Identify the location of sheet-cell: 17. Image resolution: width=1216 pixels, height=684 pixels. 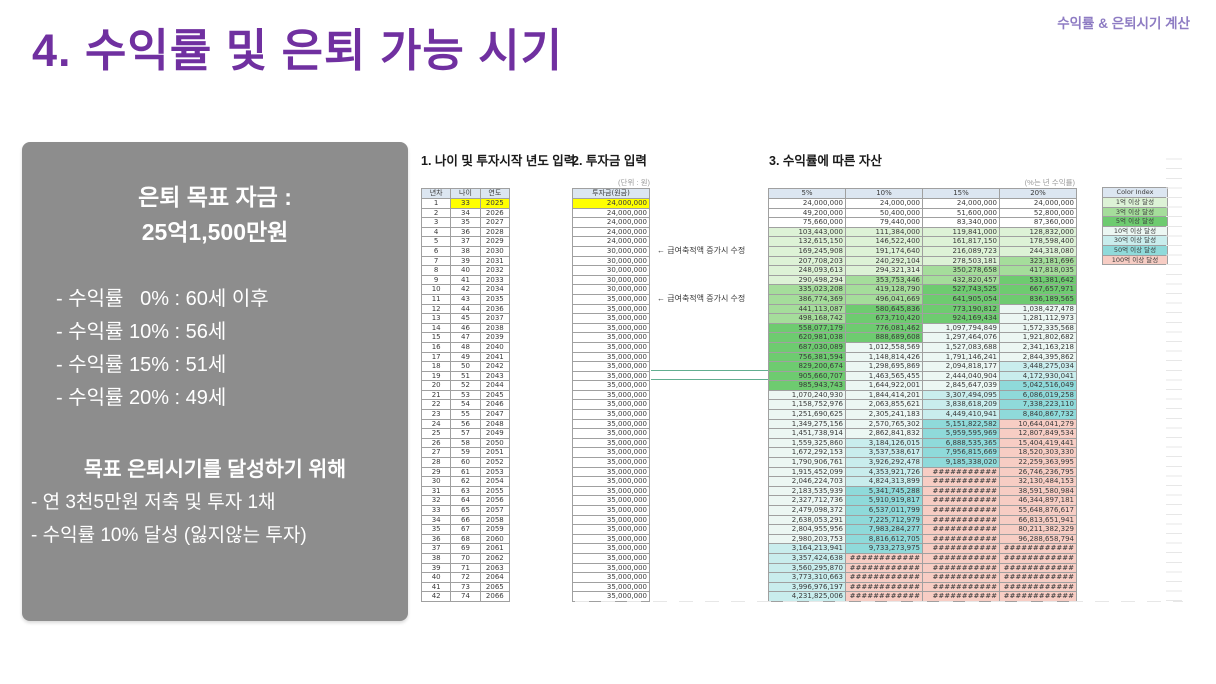
(436, 357).